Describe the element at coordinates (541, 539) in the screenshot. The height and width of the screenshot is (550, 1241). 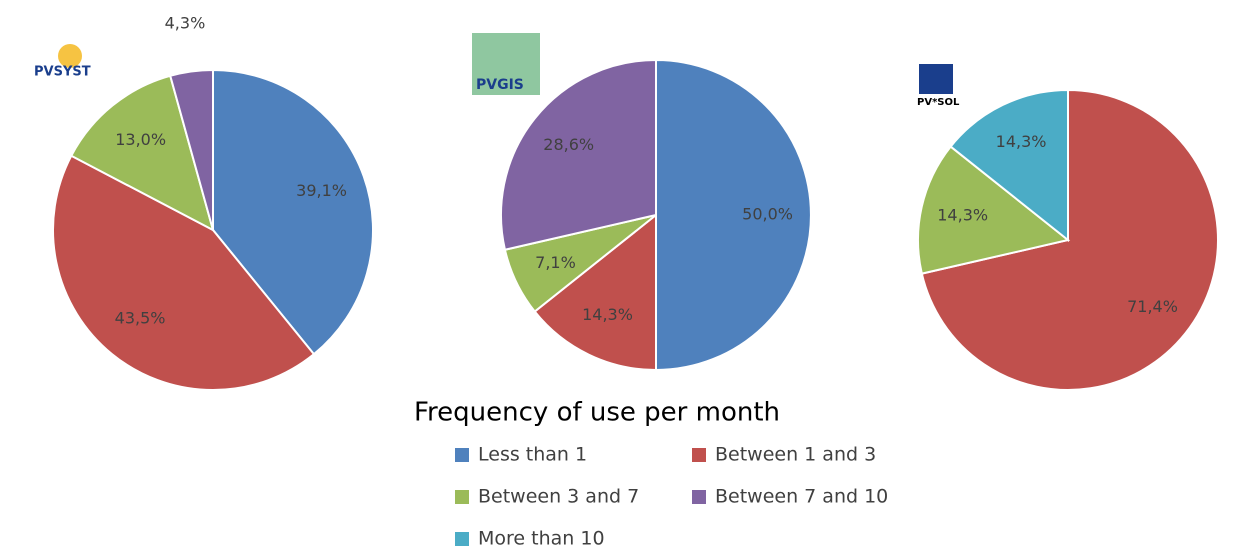
I see `legend-label: More than 10` at that location.